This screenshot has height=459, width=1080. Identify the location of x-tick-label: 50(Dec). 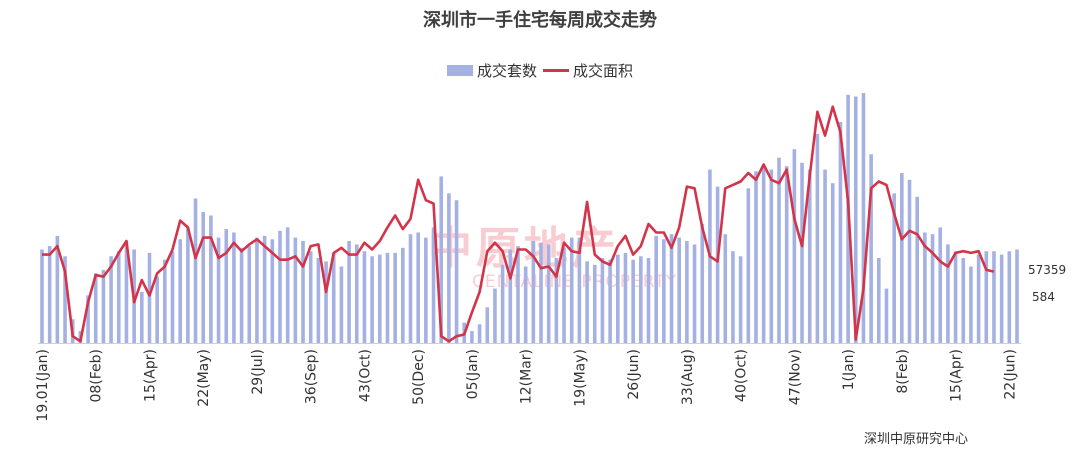
(419, 377).